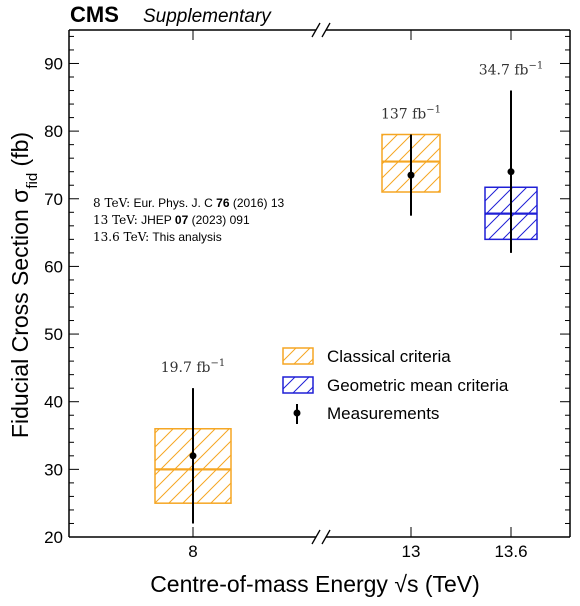  I want to click on y-tick-label: 90, so click(53, 63).